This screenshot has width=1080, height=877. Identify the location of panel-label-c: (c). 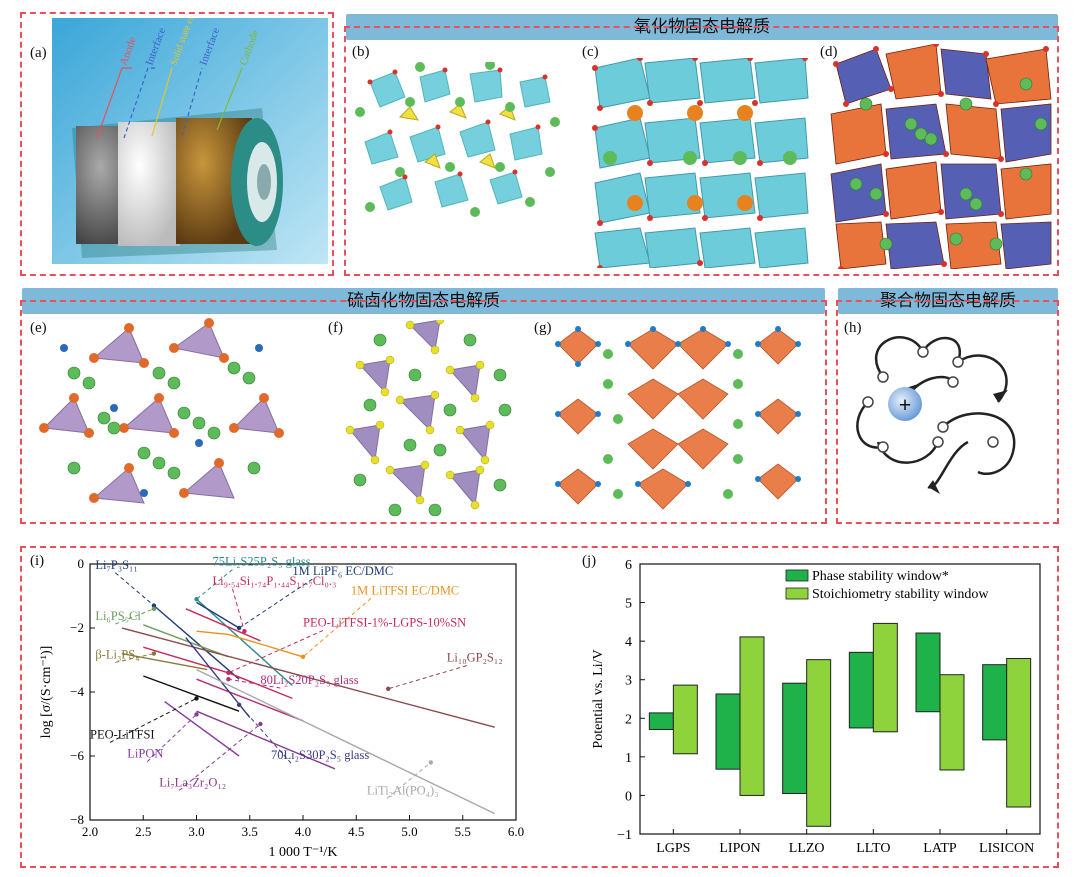
(590, 52).